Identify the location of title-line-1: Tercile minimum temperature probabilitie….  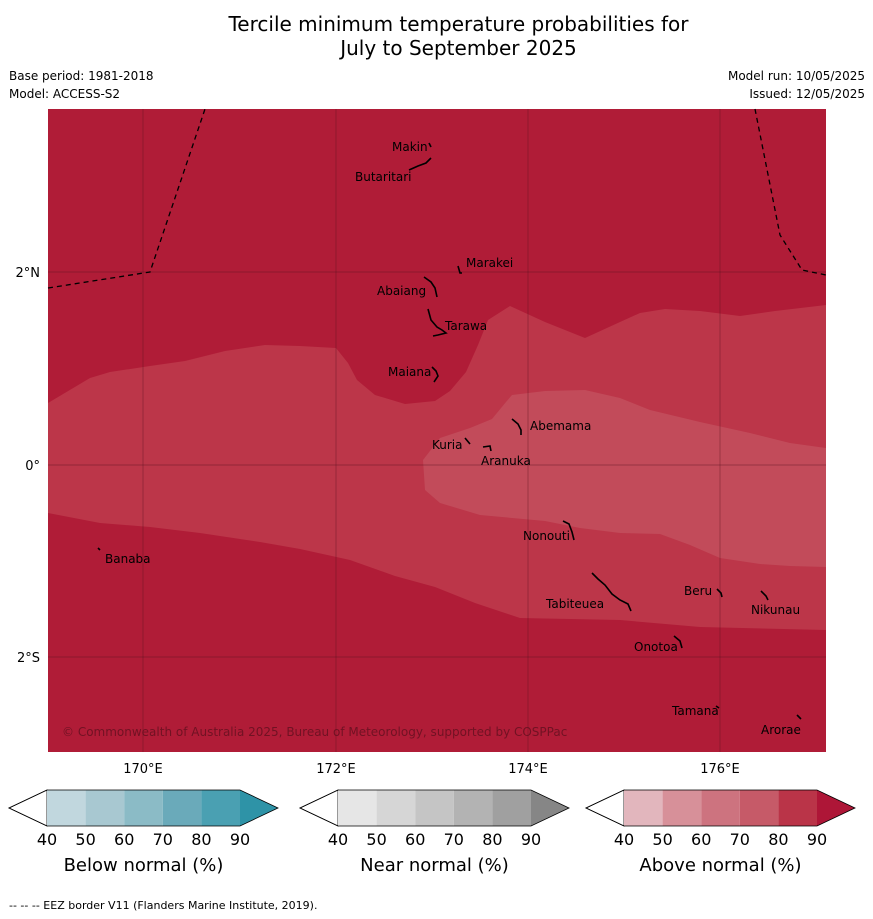
(458, 24).